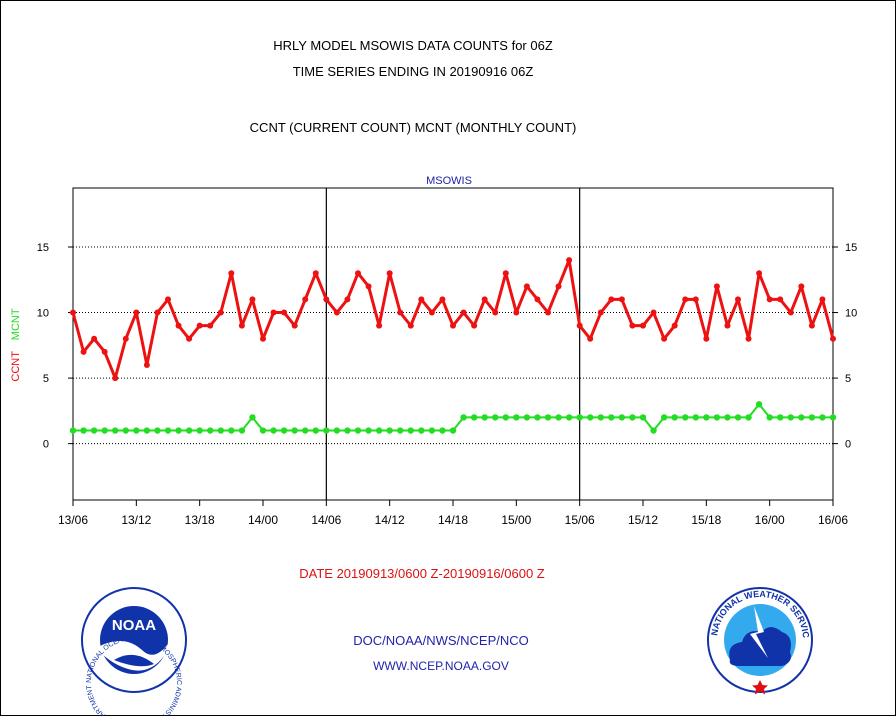  Describe the element at coordinates (390, 520) in the screenshot. I see `xtick-label: 14/12` at that location.